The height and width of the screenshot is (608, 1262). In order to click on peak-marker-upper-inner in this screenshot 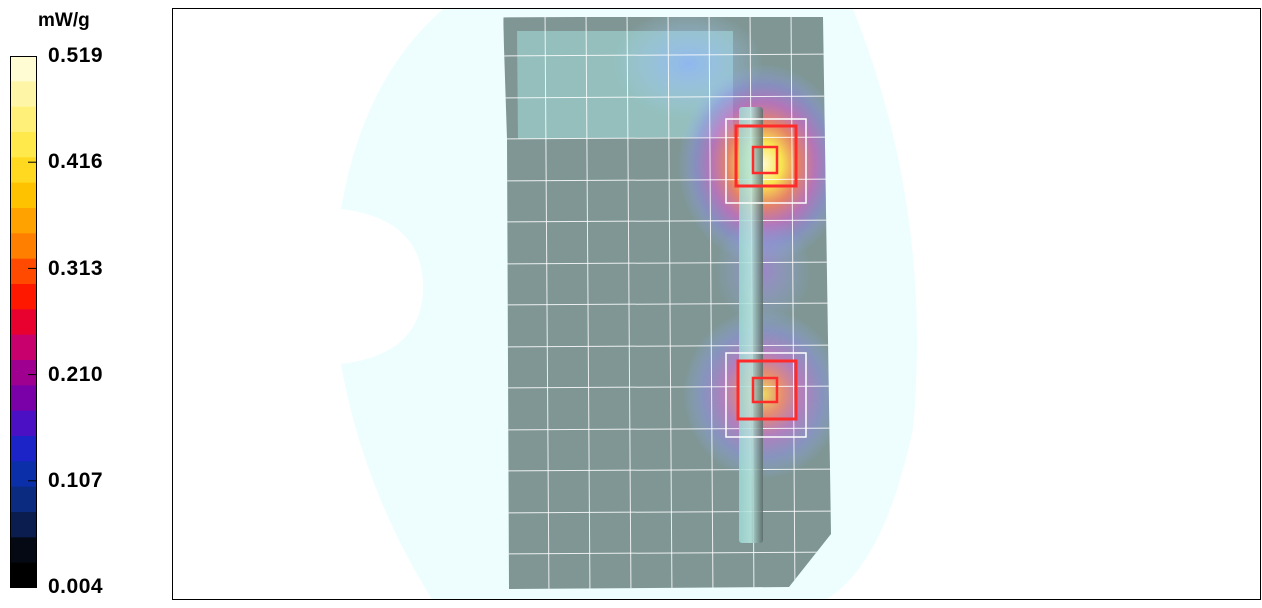, I will do `click(765, 160)`.